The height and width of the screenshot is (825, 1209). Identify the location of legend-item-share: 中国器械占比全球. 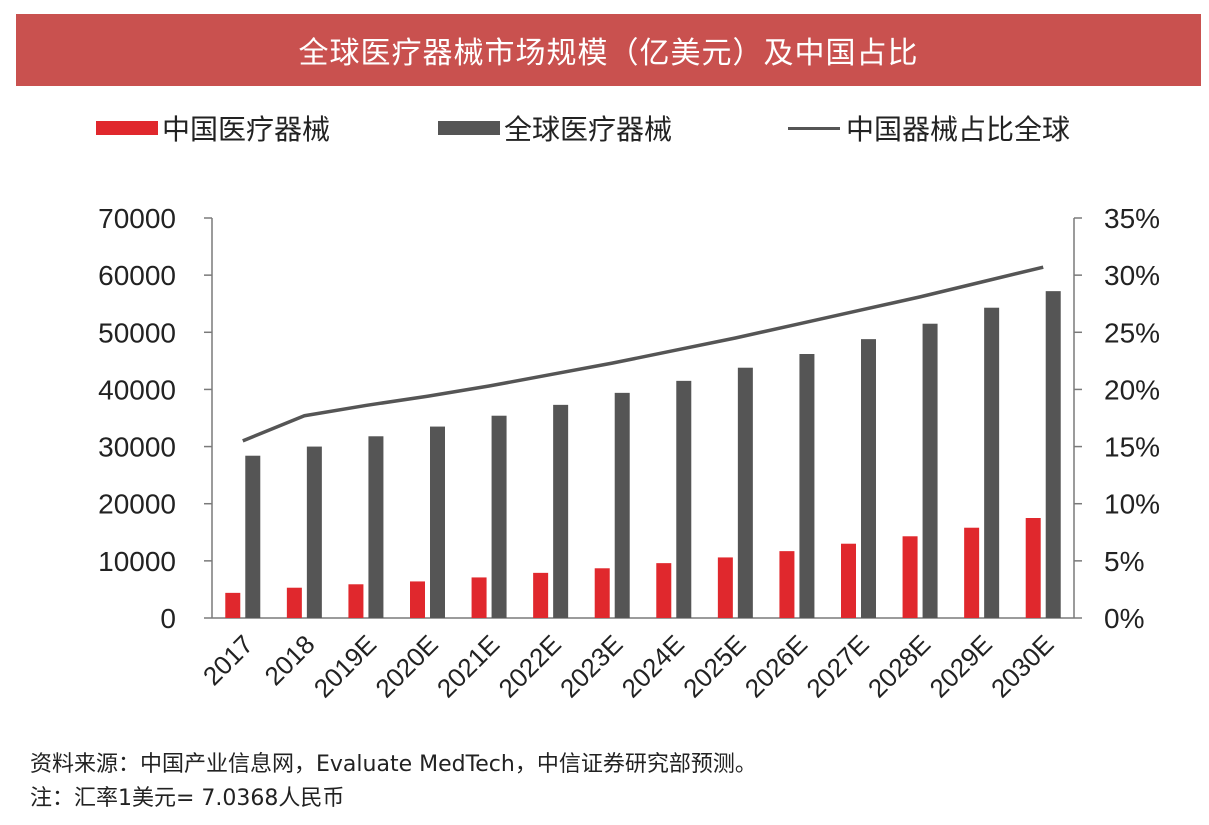
(929, 128).